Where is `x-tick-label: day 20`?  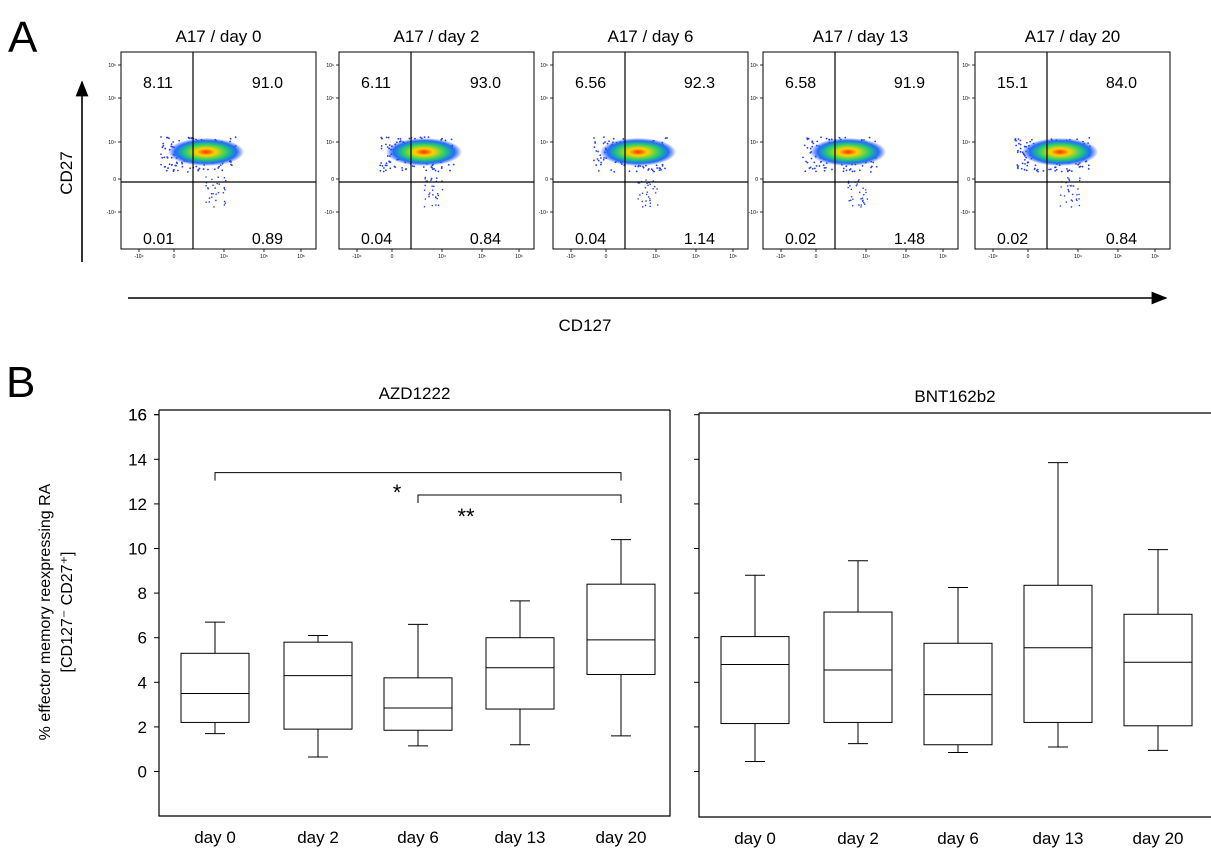 x-tick-label: day 20 is located at coordinates (1157, 838).